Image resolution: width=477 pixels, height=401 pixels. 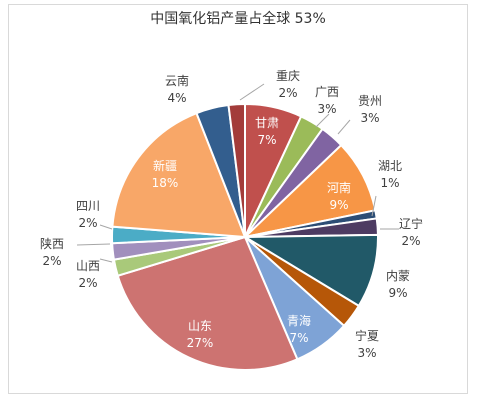 I want to click on slice-name-label: 河南, so click(x=339, y=187).